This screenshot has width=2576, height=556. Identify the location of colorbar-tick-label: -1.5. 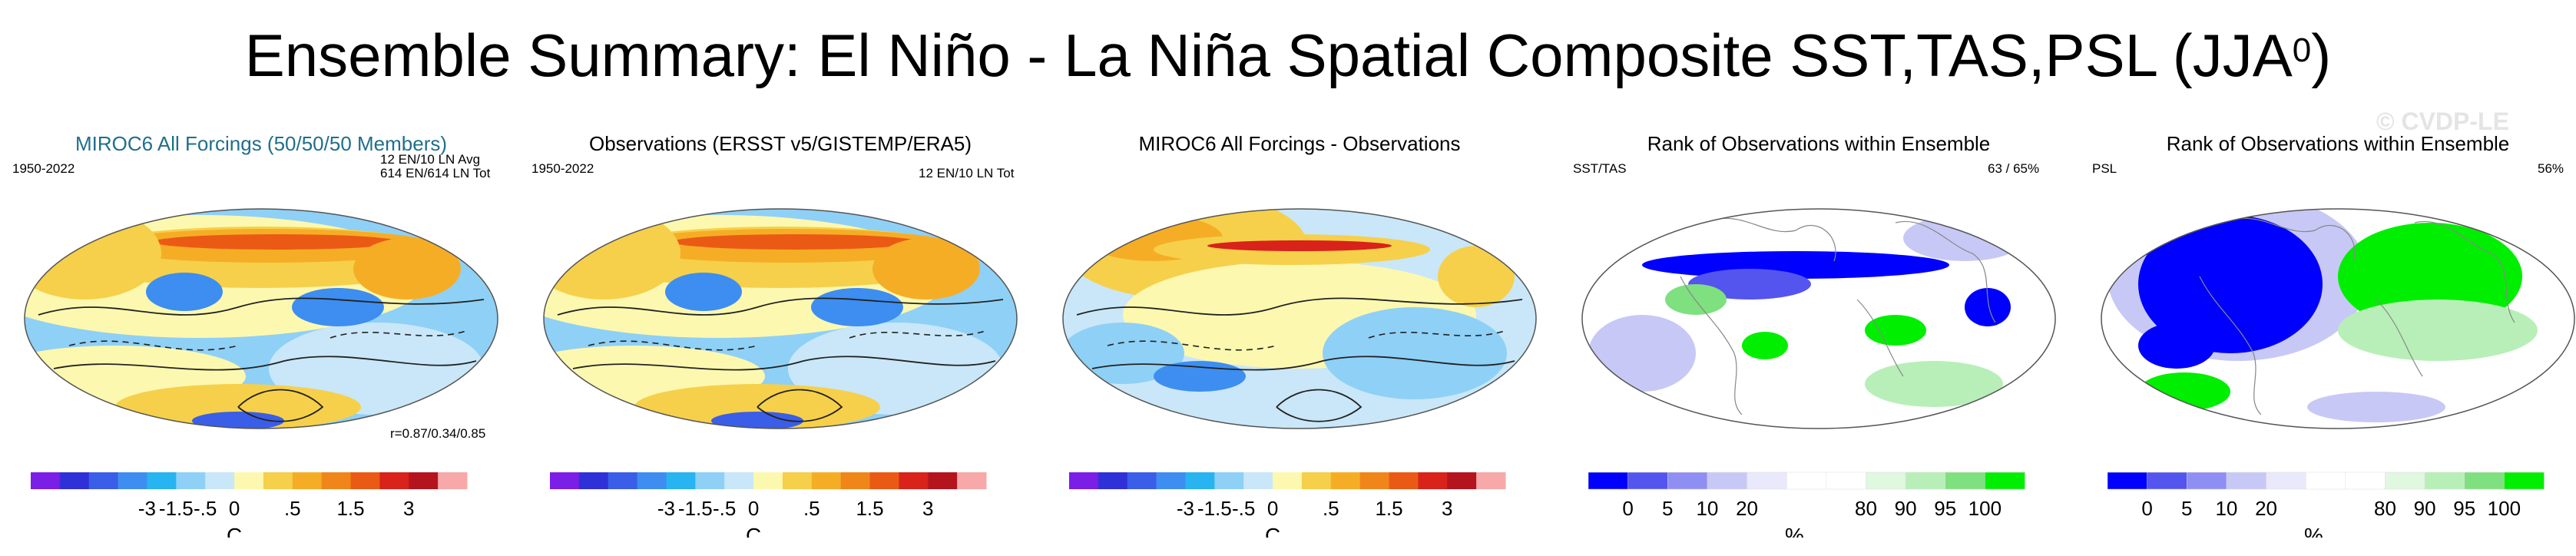
(176, 508).